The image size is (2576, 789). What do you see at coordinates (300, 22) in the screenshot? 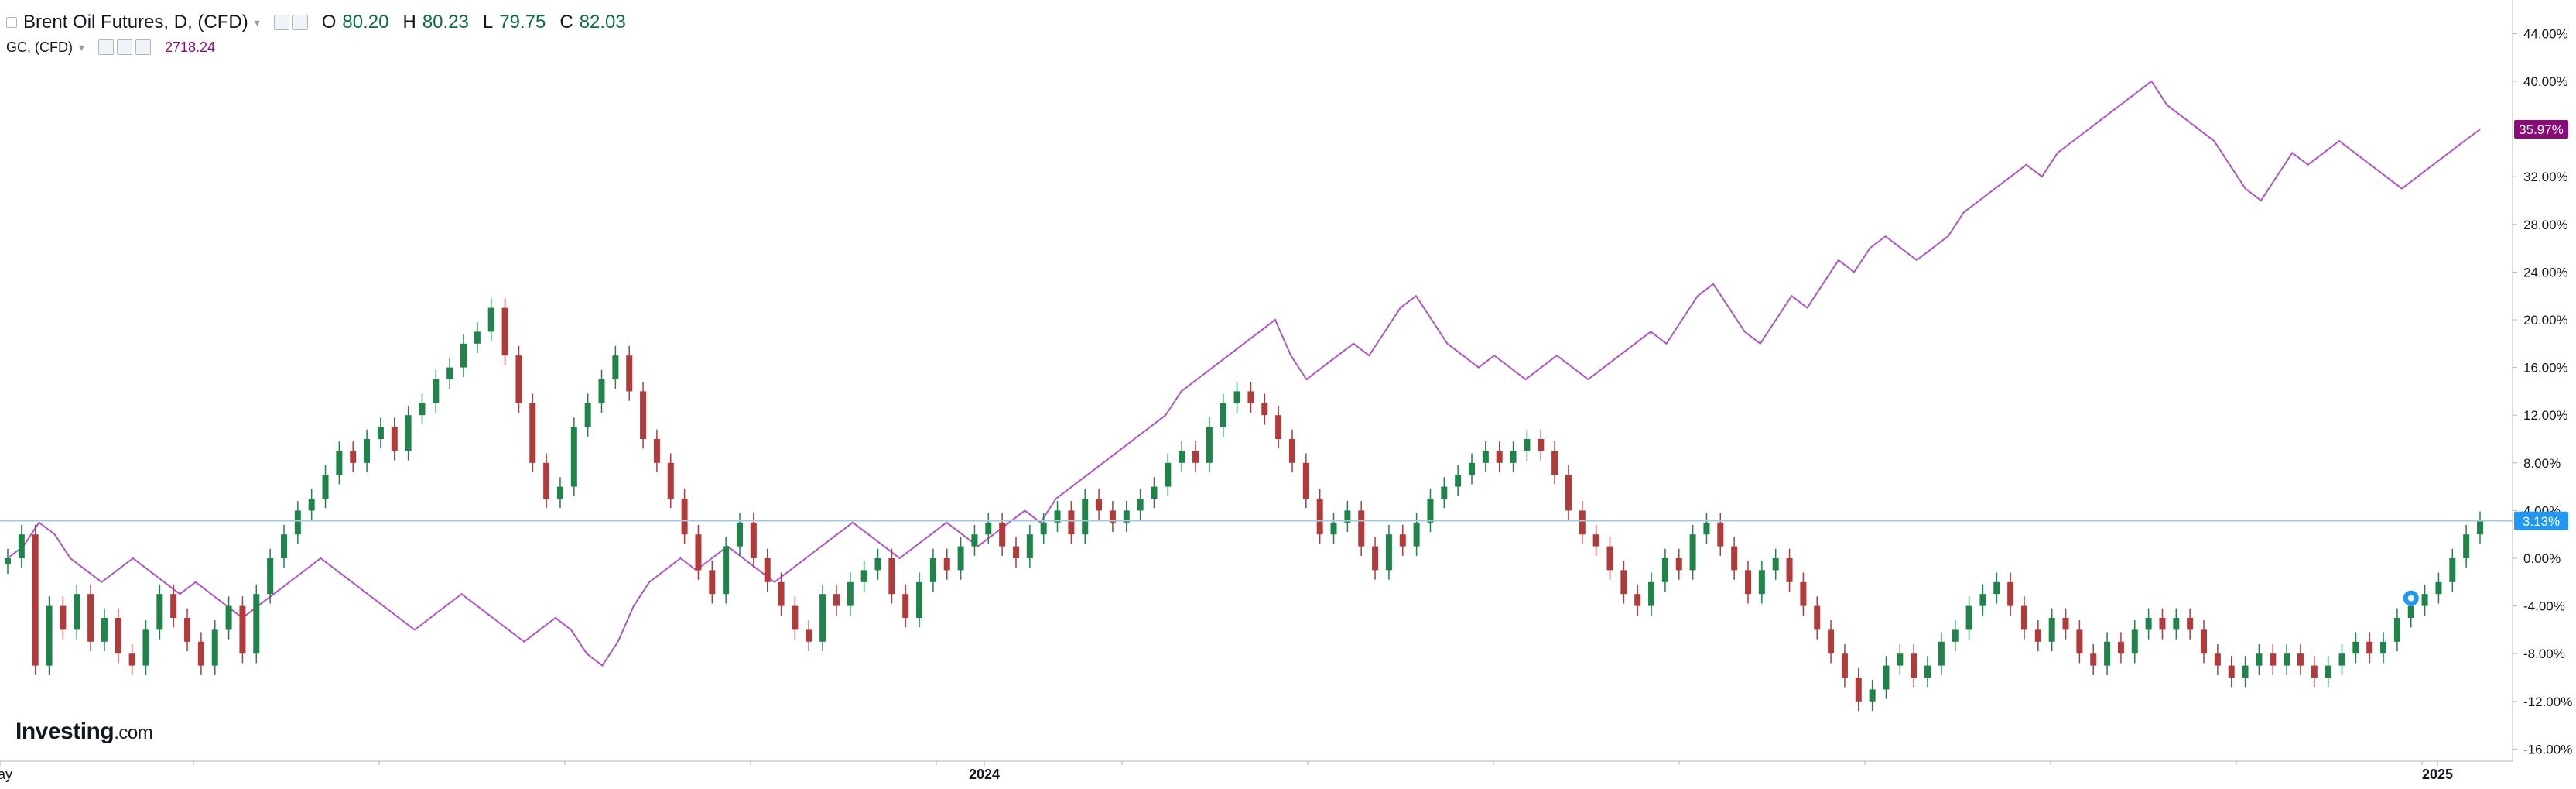
I see `close-icon` at bounding box center [300, 22].